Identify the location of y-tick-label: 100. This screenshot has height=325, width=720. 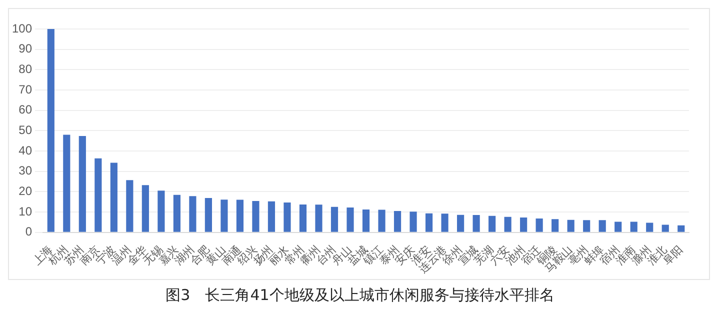
(22, 28).